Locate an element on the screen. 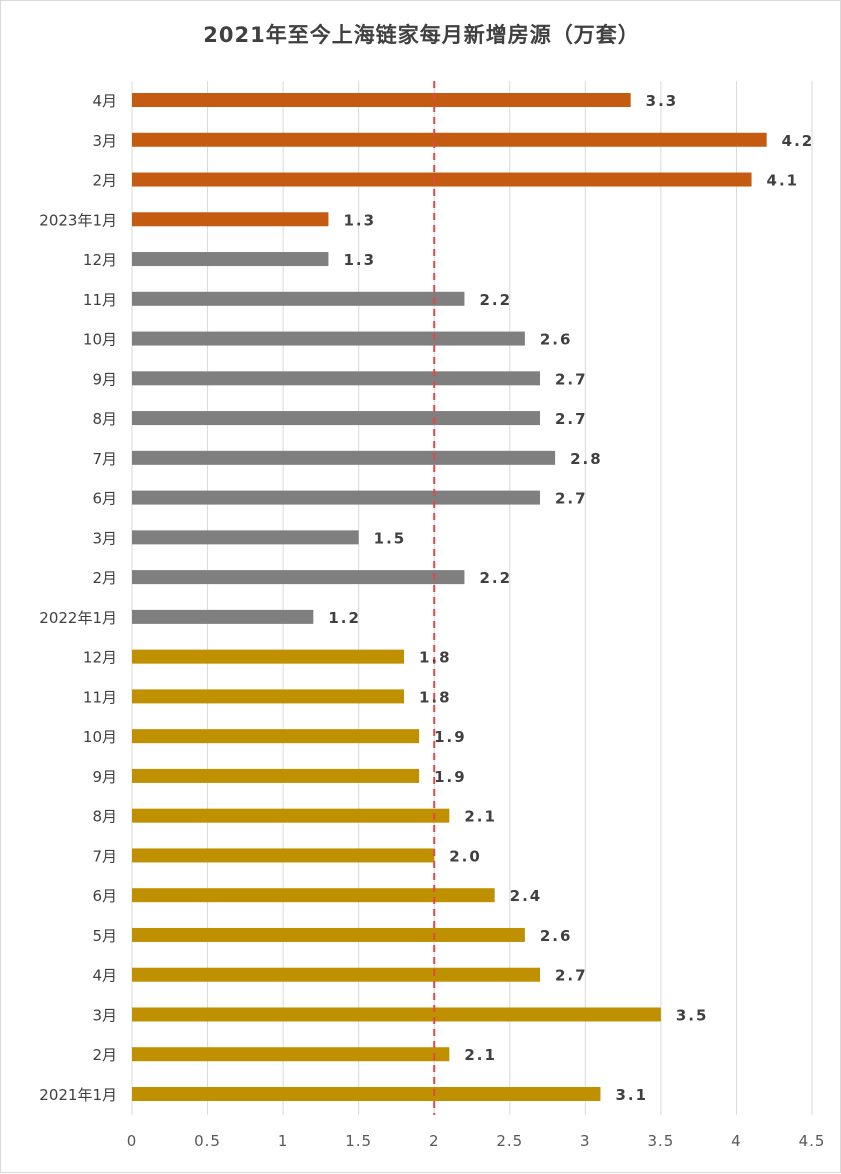  chart-title: 2021年至今上海链家每月新增房源（万套） is located at coordinates (421, 35).